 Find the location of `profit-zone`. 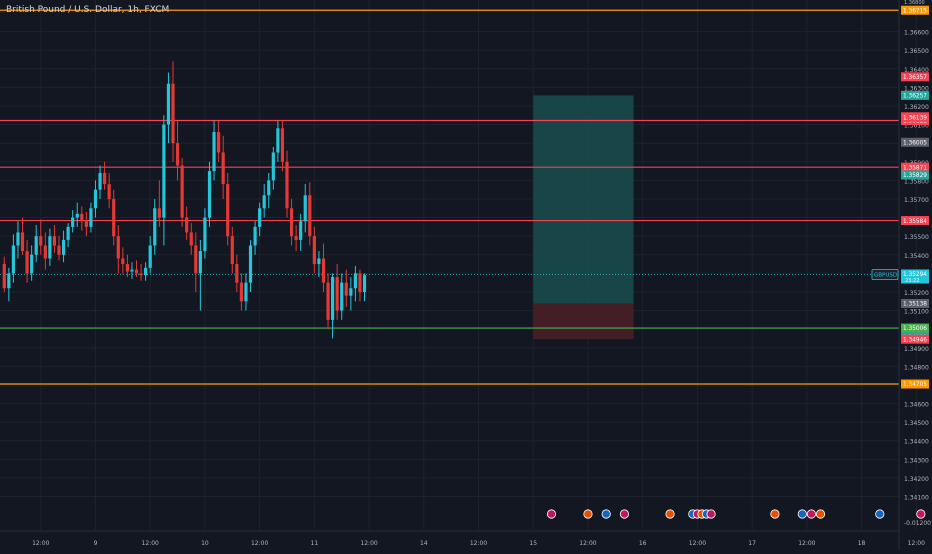

profit-zone is located at coordinates (583, 199).